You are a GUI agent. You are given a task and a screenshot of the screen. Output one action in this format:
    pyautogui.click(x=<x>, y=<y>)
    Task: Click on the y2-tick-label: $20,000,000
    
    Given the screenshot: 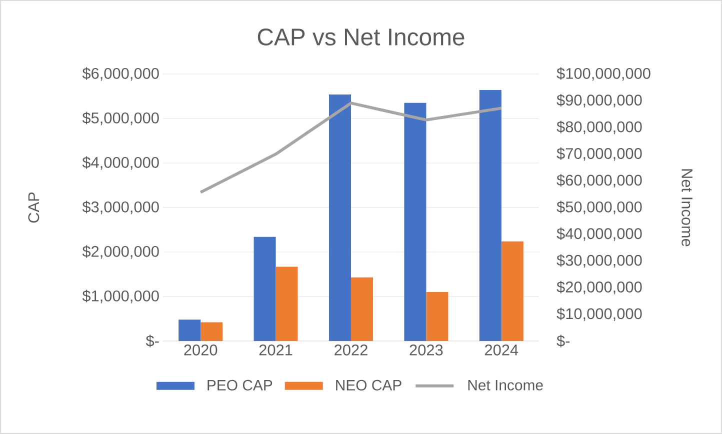 What is the action you would take?
    pyautogui.click(x=599, y=287)
    